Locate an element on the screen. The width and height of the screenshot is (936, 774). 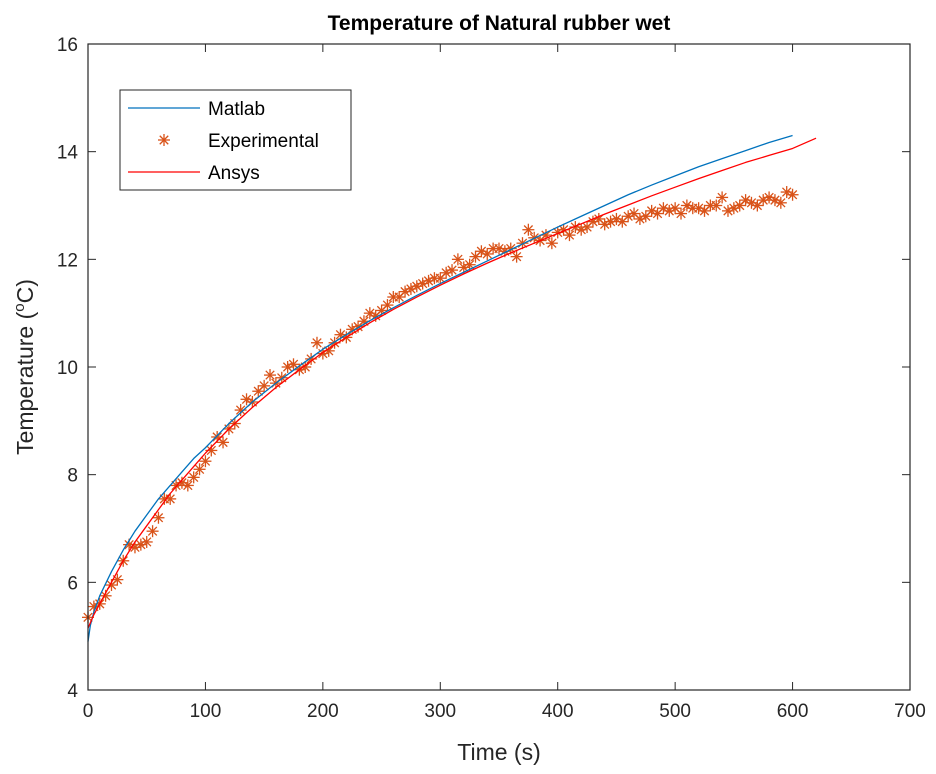
y-axis-title-suffix: C) is located at coordinates (25, 291).